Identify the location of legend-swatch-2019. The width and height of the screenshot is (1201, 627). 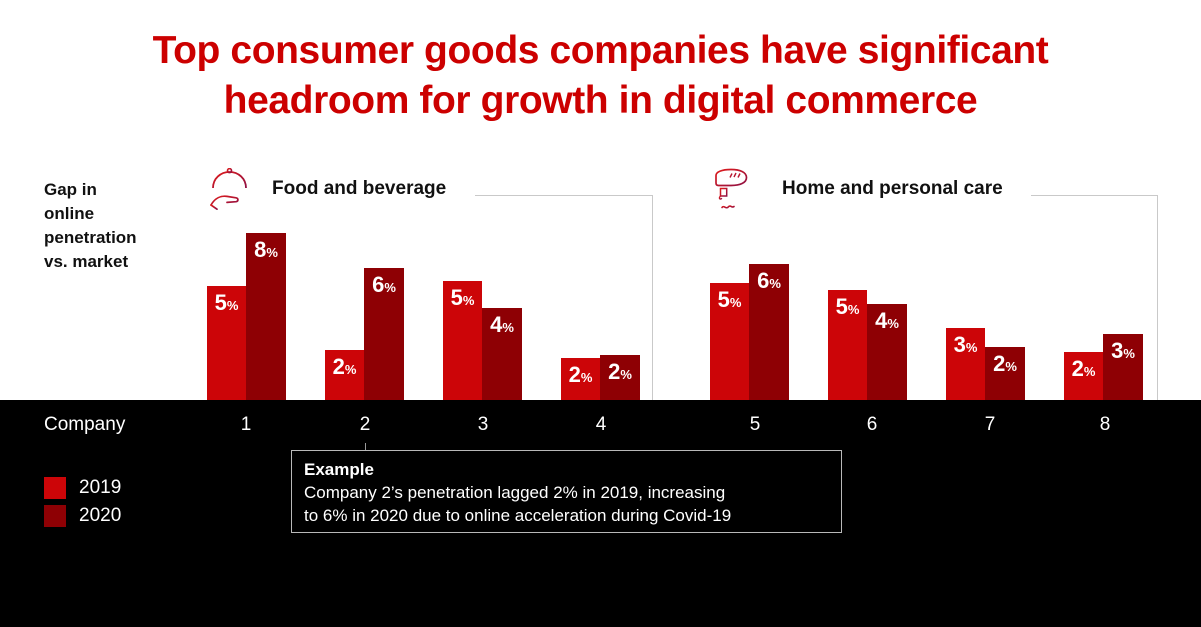
(55, 488).